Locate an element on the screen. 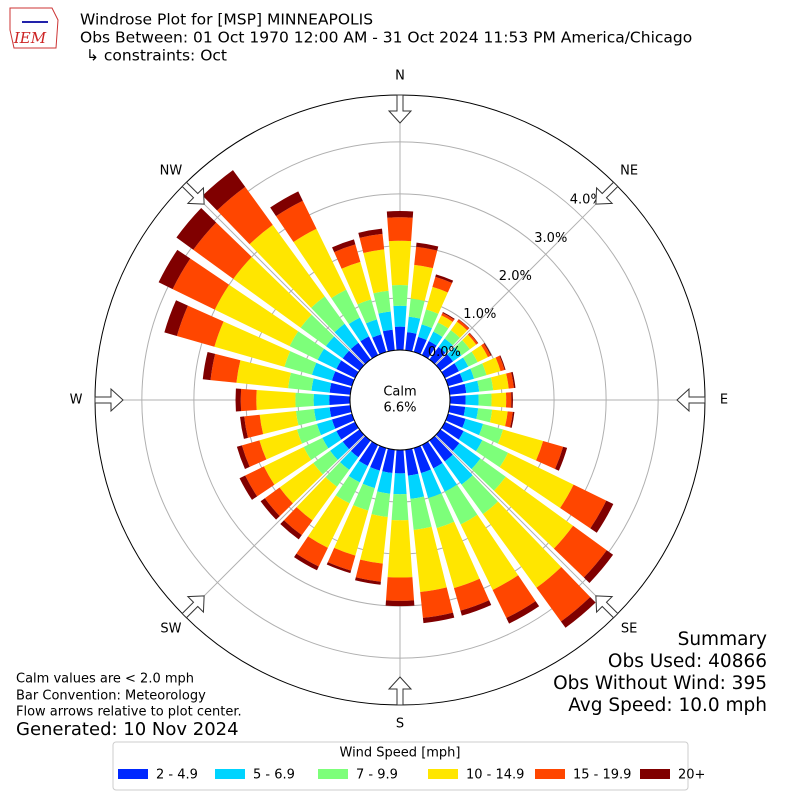 This screenshot has width=800, height=800. constraints: ↳ constraints: Oct is located at coordinates (156, 56).